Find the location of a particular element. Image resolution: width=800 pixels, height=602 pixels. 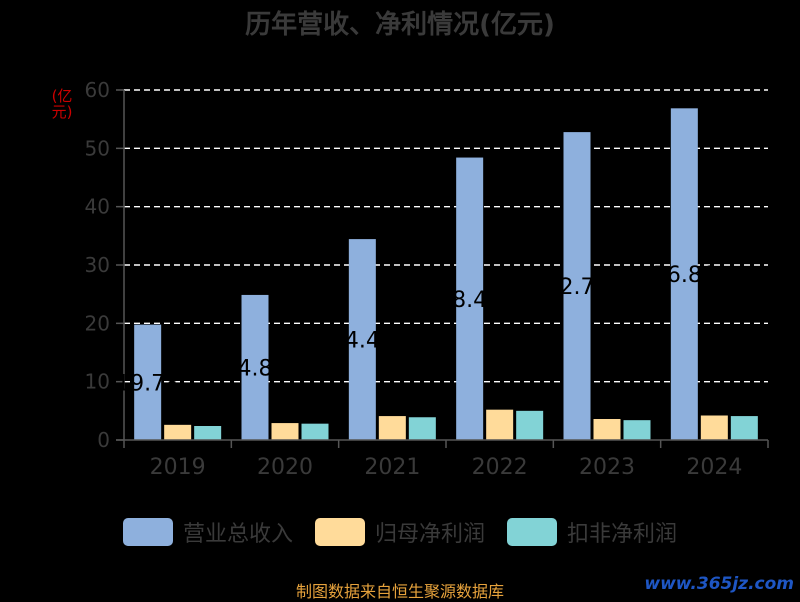

y-tick-label: 40 is located at coordinates (97, 207).